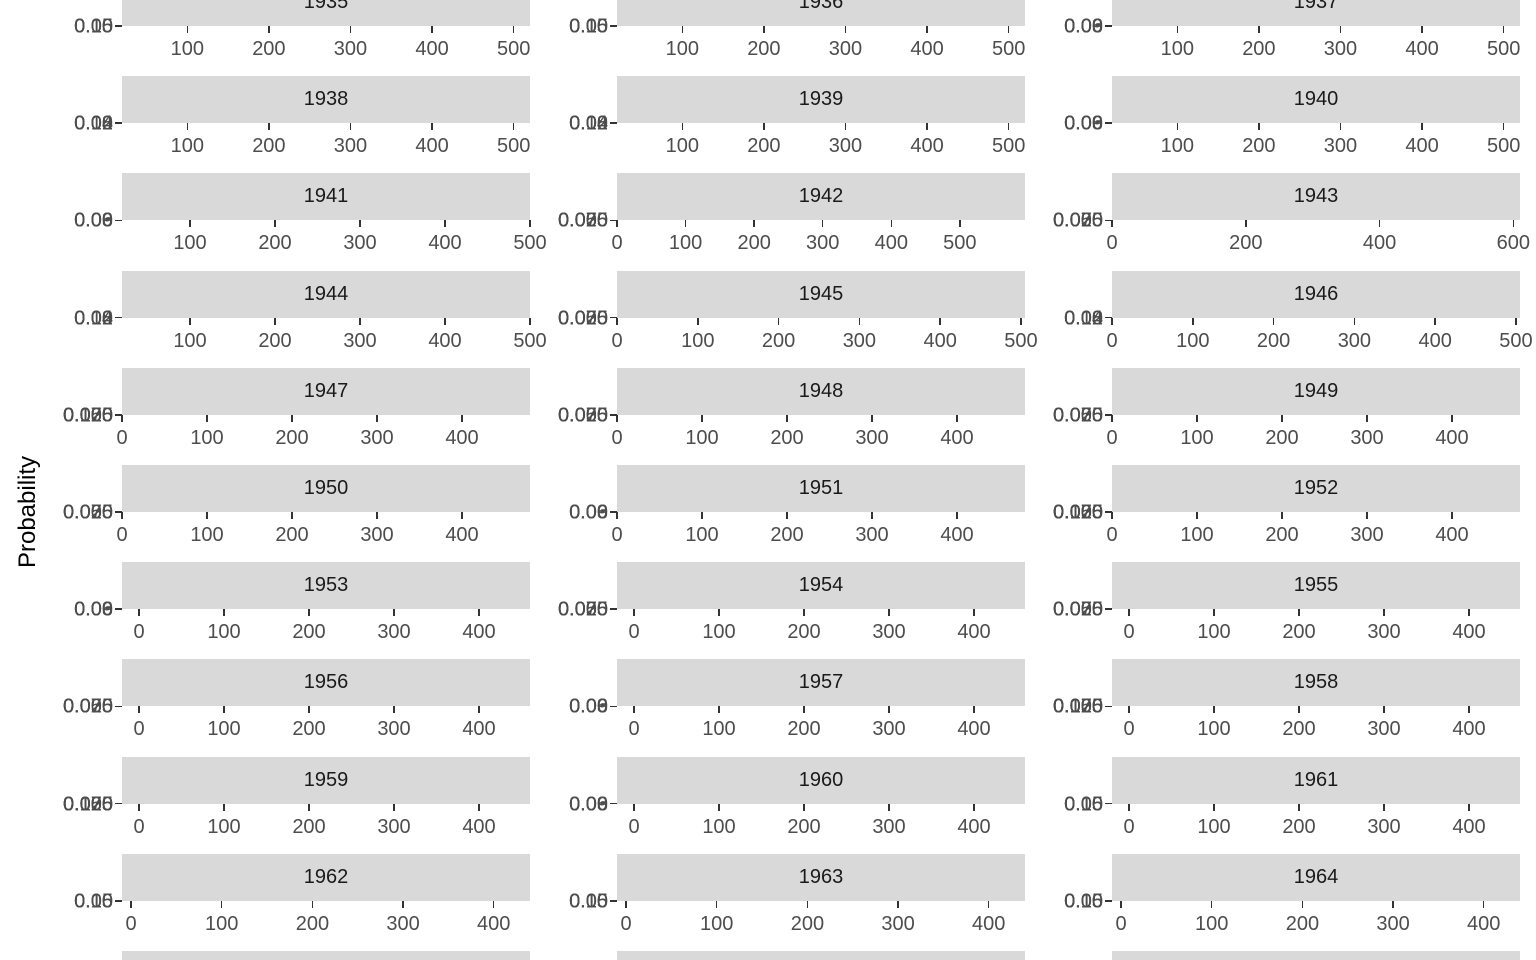  What do you see at coordinates (588, 804) in the screenshot?
I see `y-tick-label: 0.03` at bounding box center [588, 804].